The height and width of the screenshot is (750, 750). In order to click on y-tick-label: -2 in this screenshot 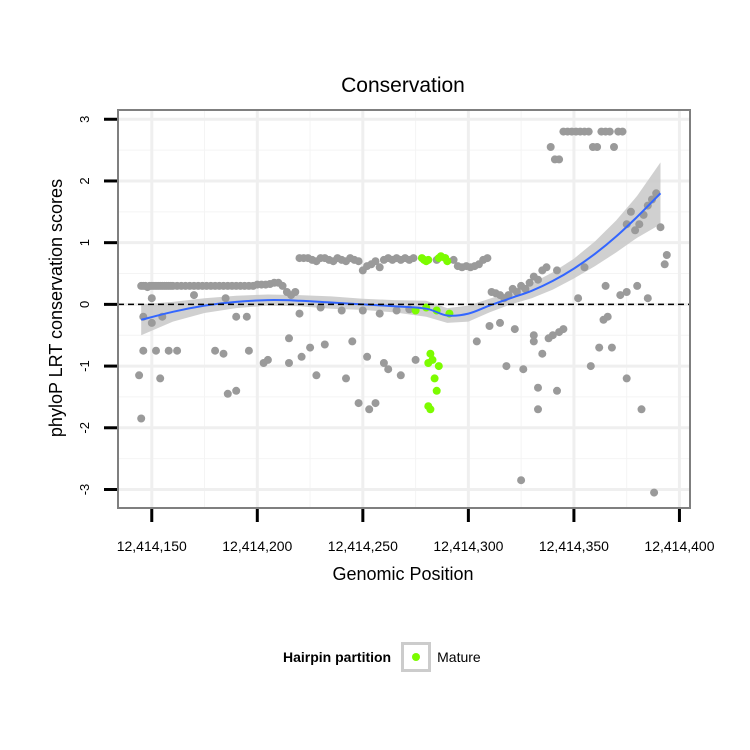, I will do `click(84, 428)`.